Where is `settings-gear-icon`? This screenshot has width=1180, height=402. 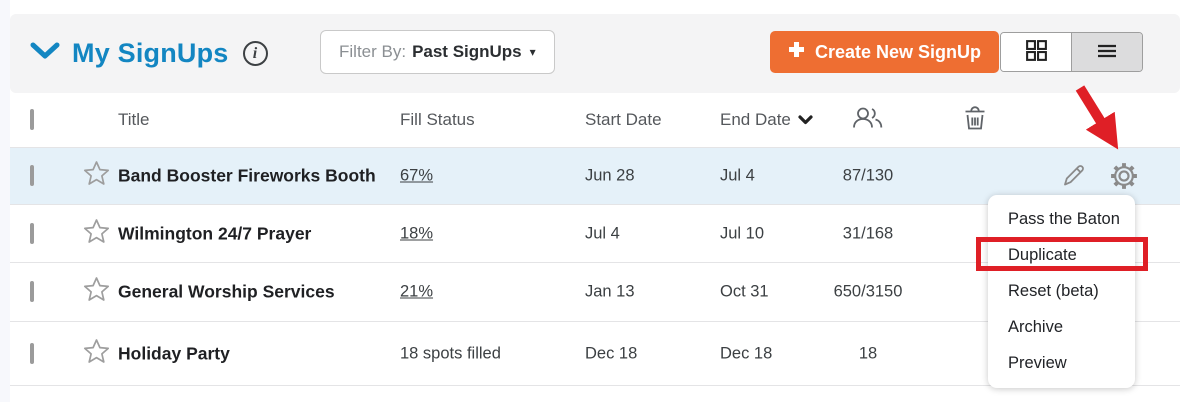 settings-gear-icon is located at coordinates (1124, 176).